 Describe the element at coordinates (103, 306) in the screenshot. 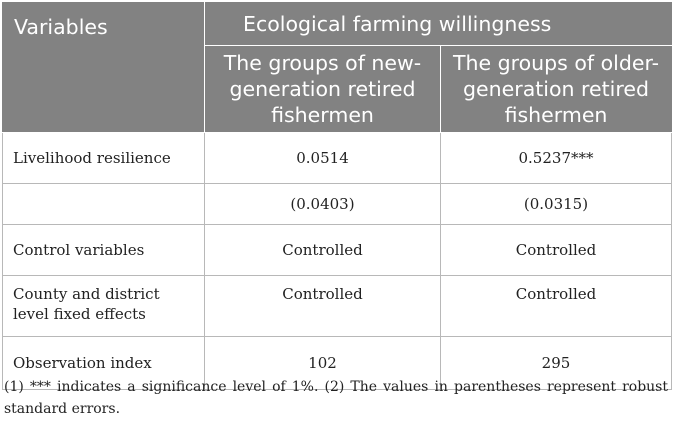

I see `row-label: County and district level fixed effects` at that location.